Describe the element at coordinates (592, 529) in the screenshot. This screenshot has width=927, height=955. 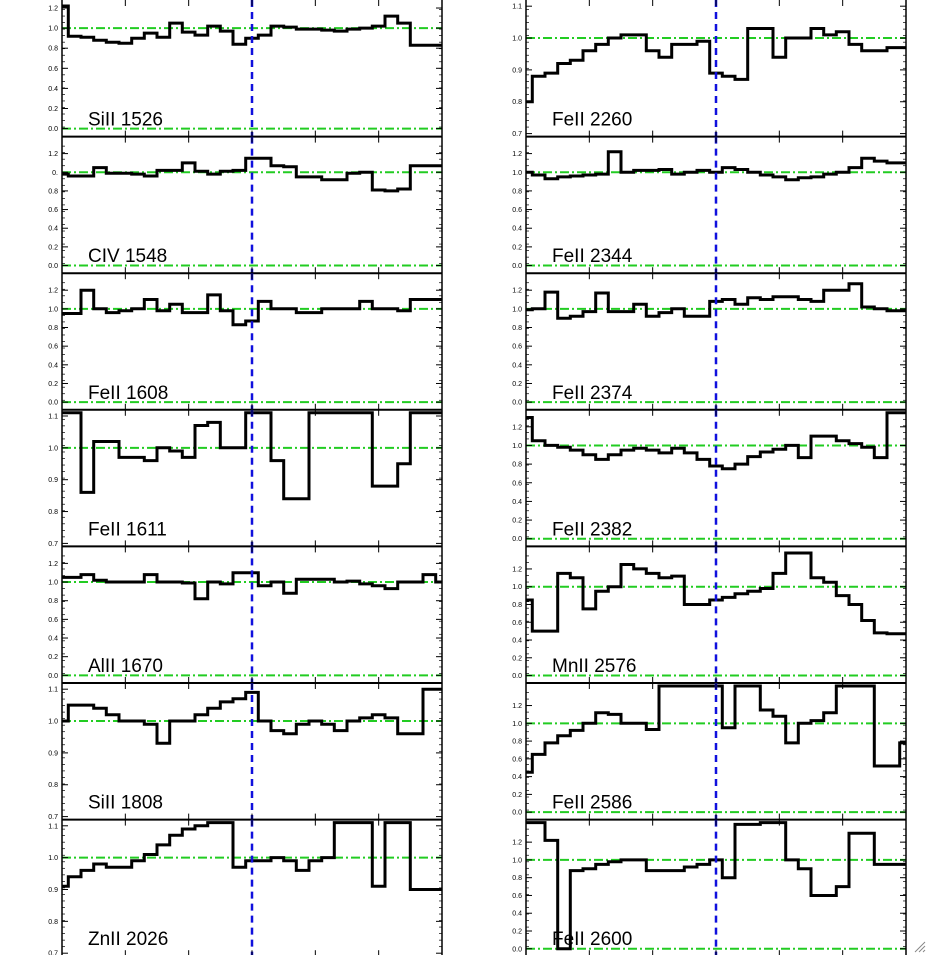
I see `panel-label: FeII 2382` at that location.